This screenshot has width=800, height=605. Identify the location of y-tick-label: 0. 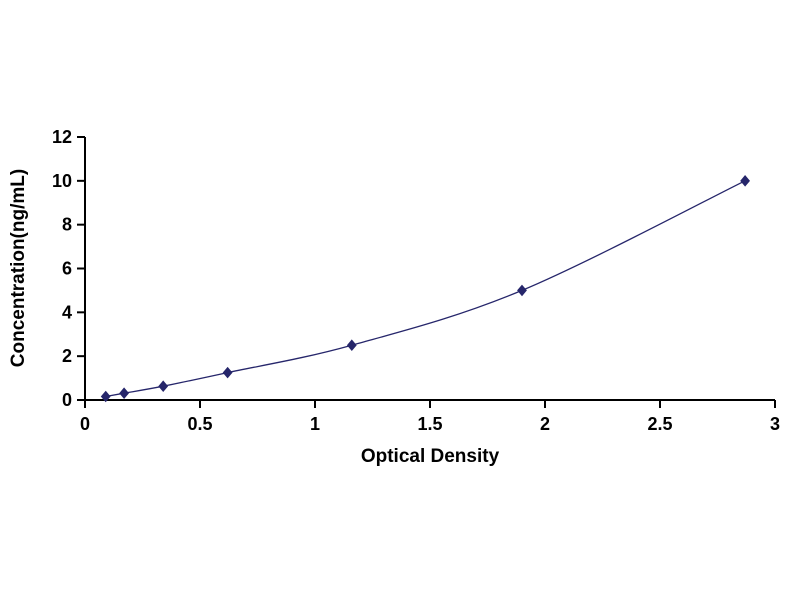
(67, 400).